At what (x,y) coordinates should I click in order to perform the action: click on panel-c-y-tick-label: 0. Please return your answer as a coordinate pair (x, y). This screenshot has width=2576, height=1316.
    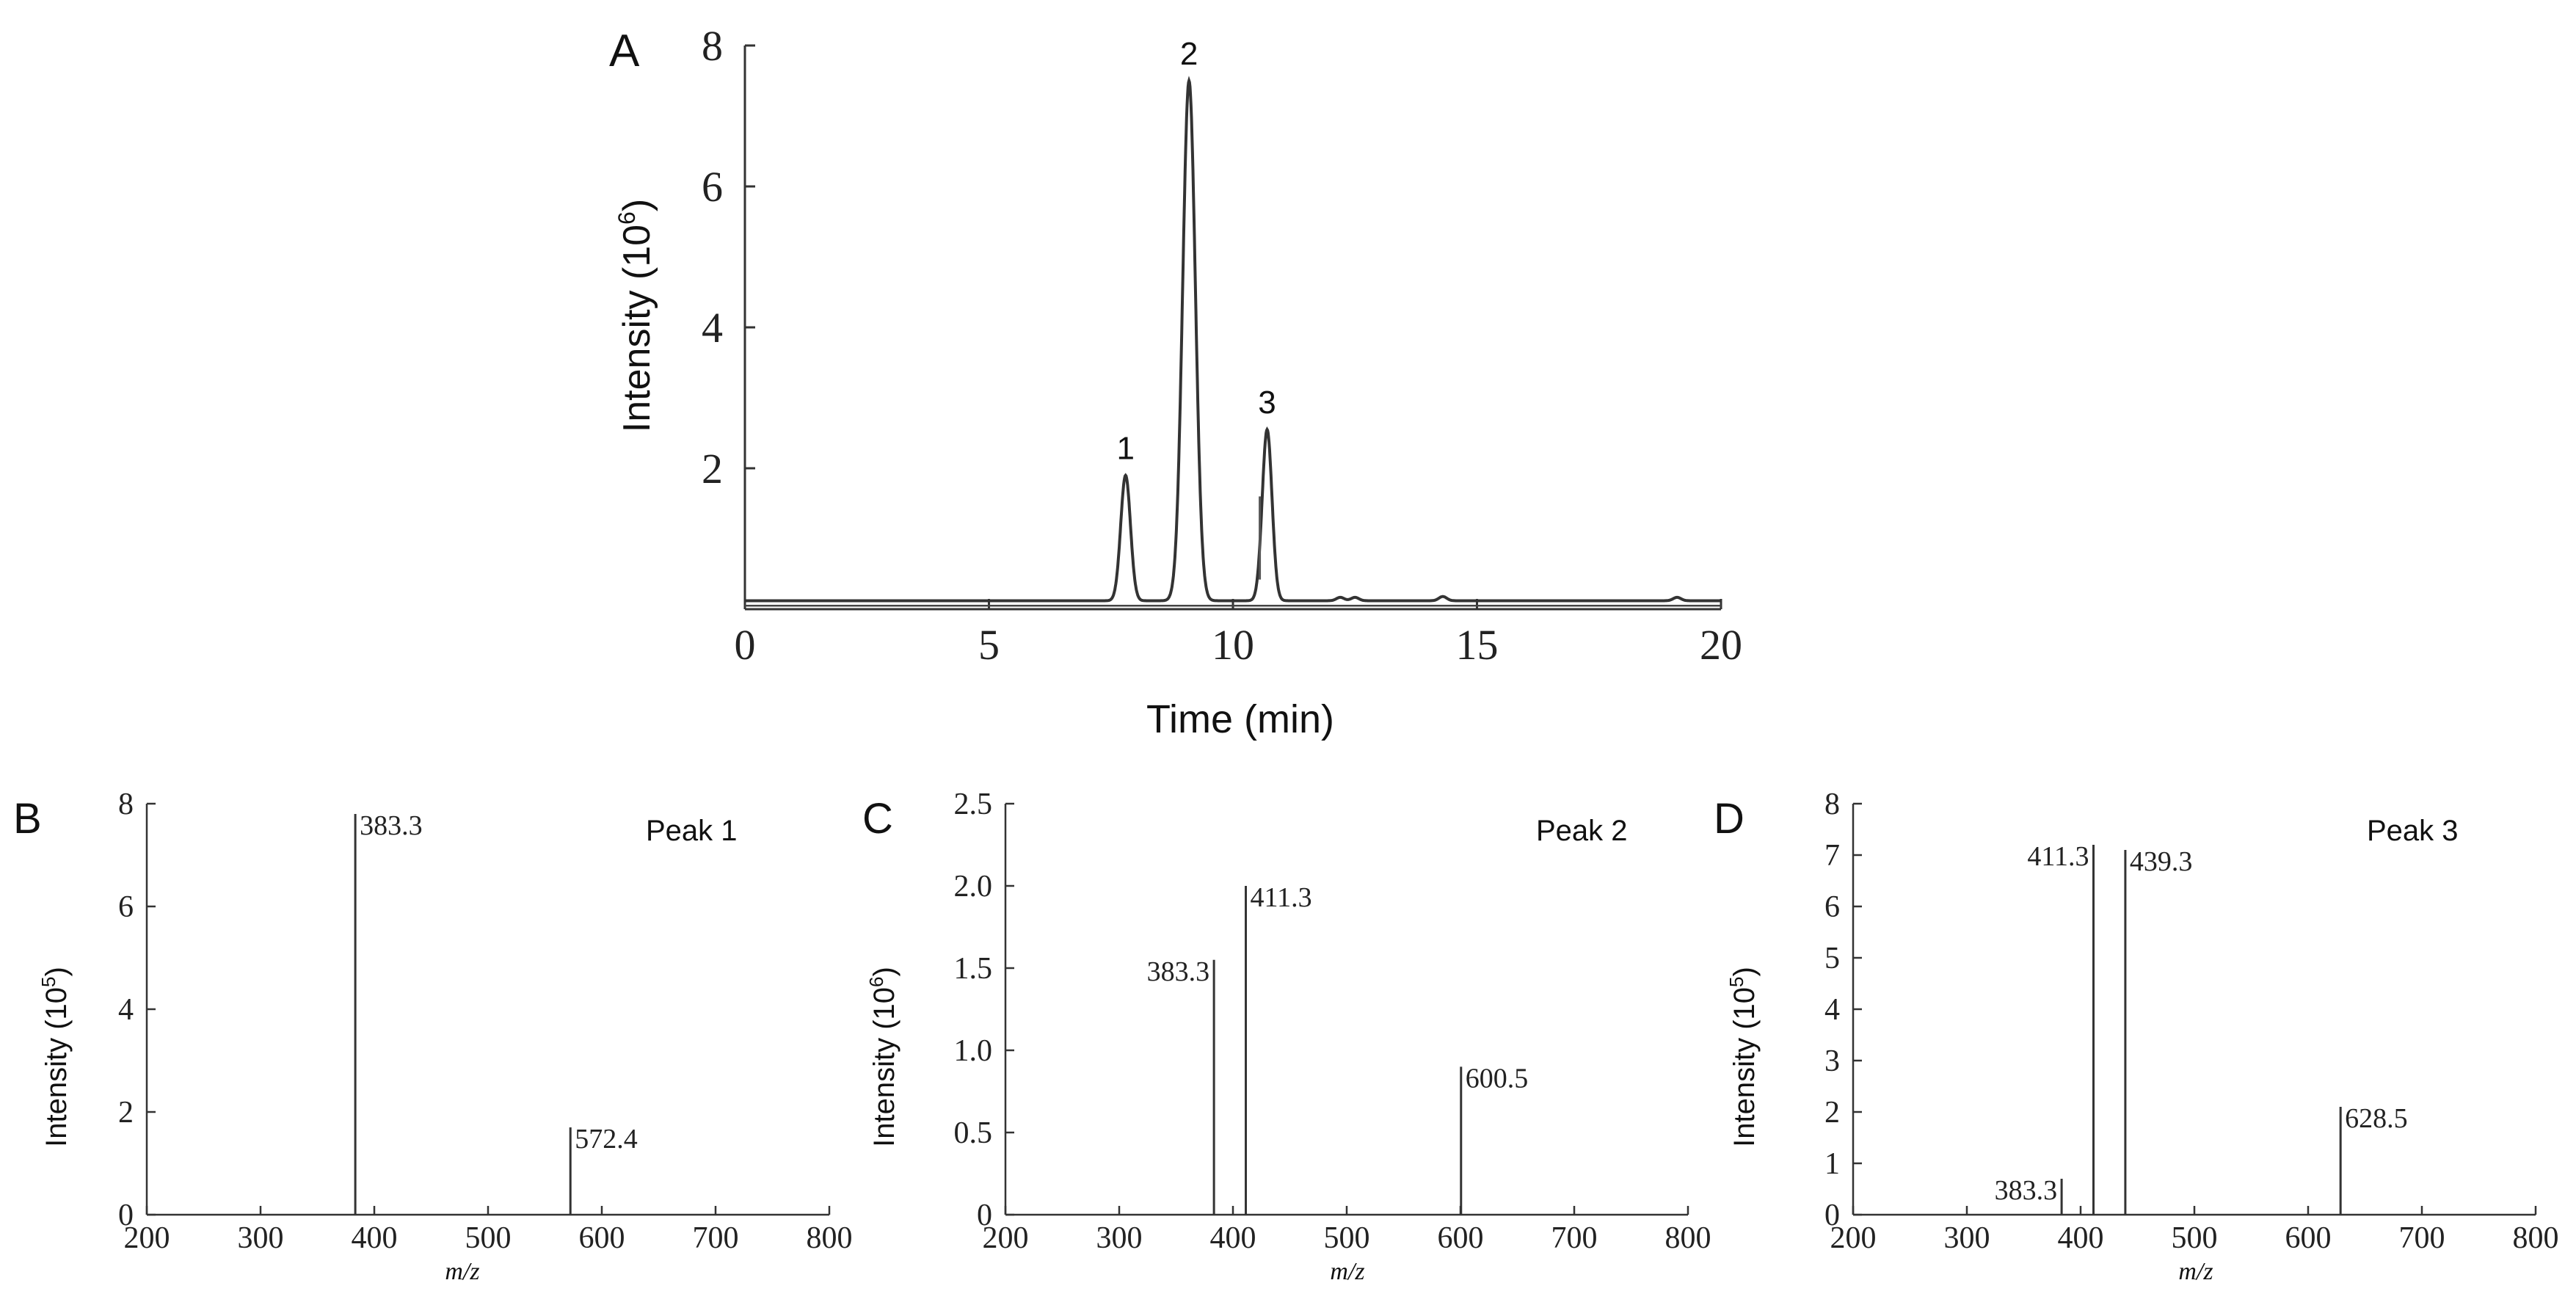
    Looking at the image, I should click on (984, 1215).